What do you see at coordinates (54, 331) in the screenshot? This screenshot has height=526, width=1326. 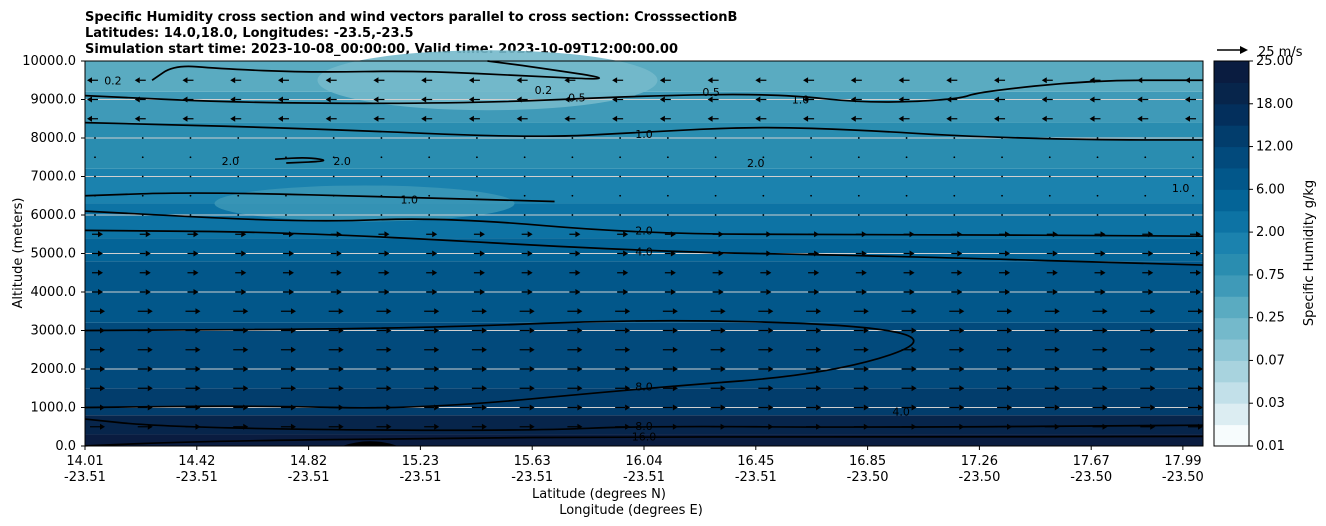 I see `y-tick-label: 3000.0` at bounding box center [54, 331].